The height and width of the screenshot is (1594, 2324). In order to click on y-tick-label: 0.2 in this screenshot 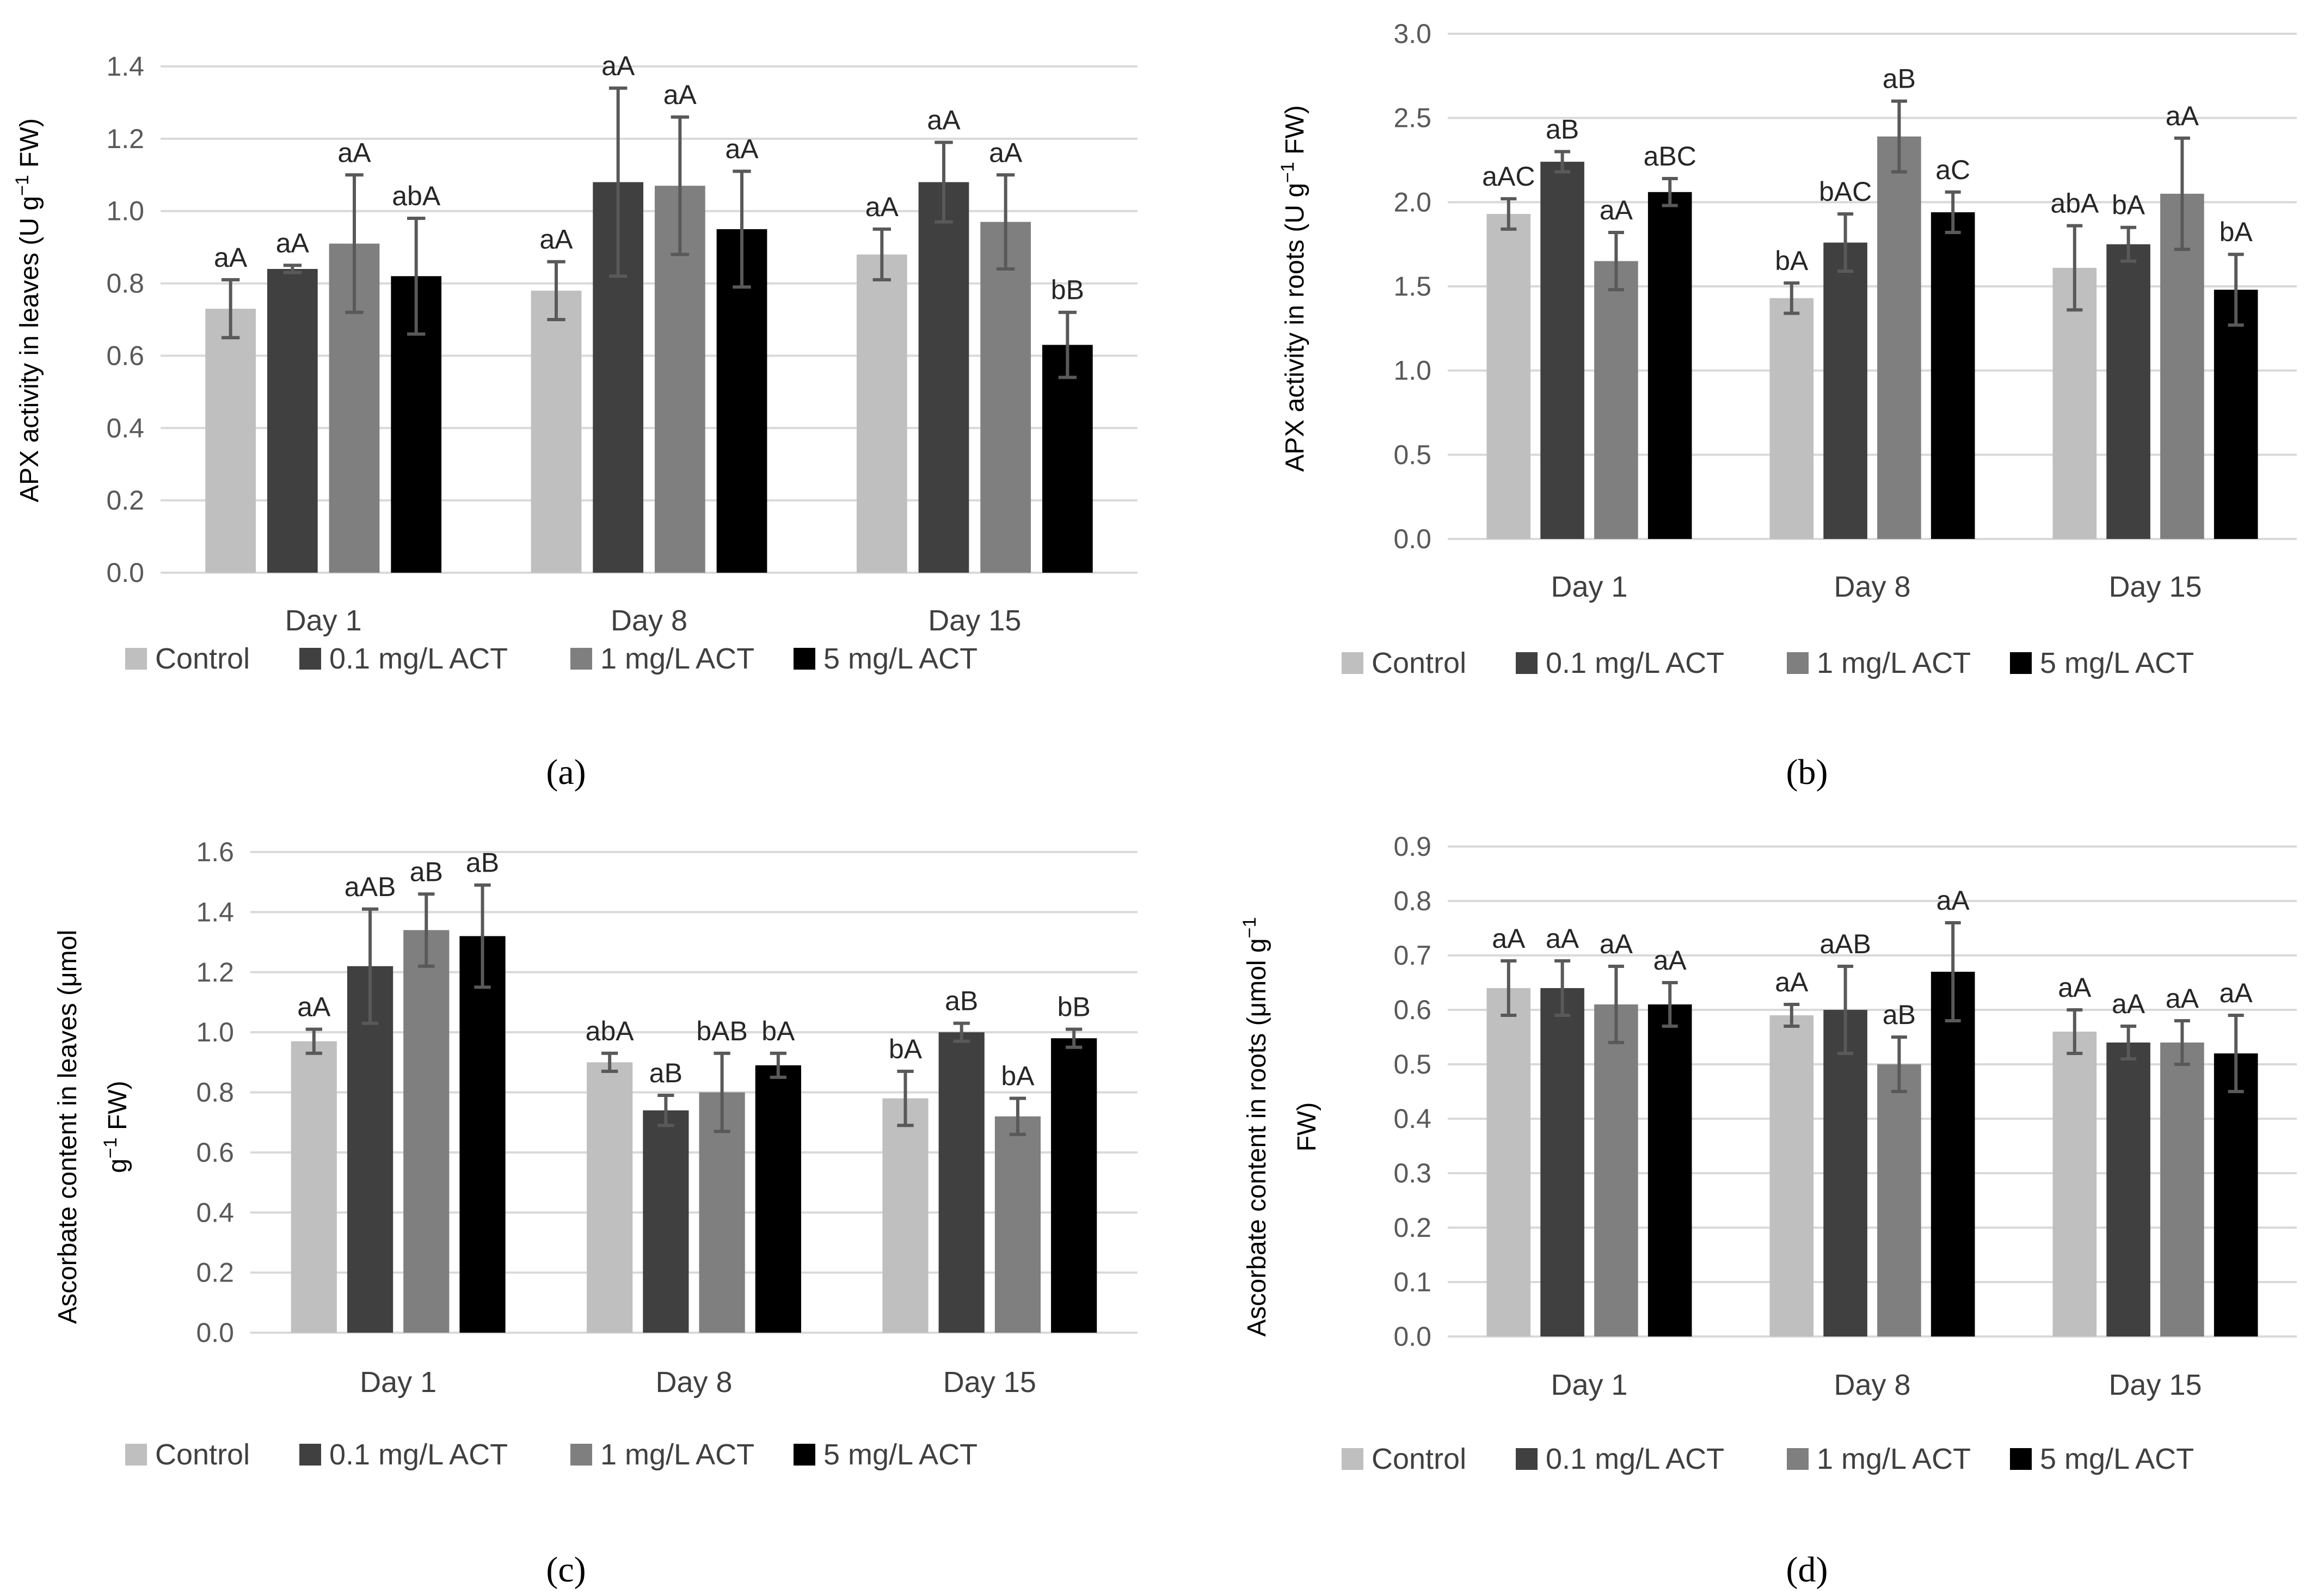, I will do `click(1412, 1227)`.